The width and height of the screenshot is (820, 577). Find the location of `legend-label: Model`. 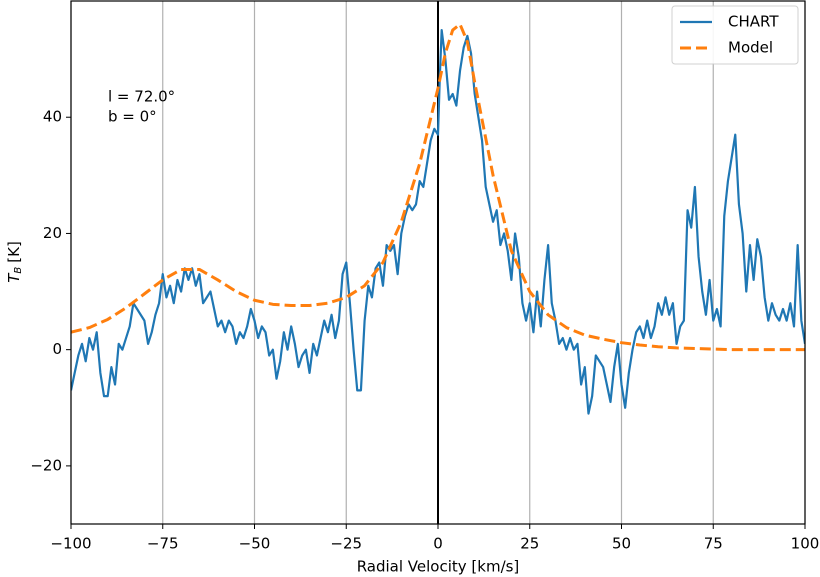

legend-label: Model is located at coordinates (750, 48).